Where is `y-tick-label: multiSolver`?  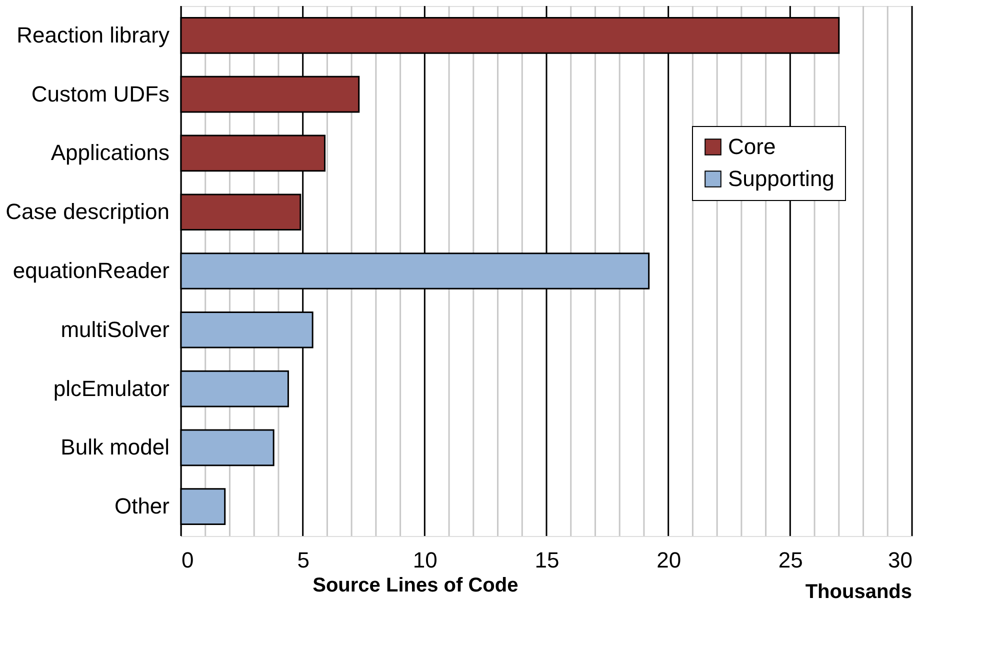
y-tick-label: multiSolver is located at coordinates (115, 329).